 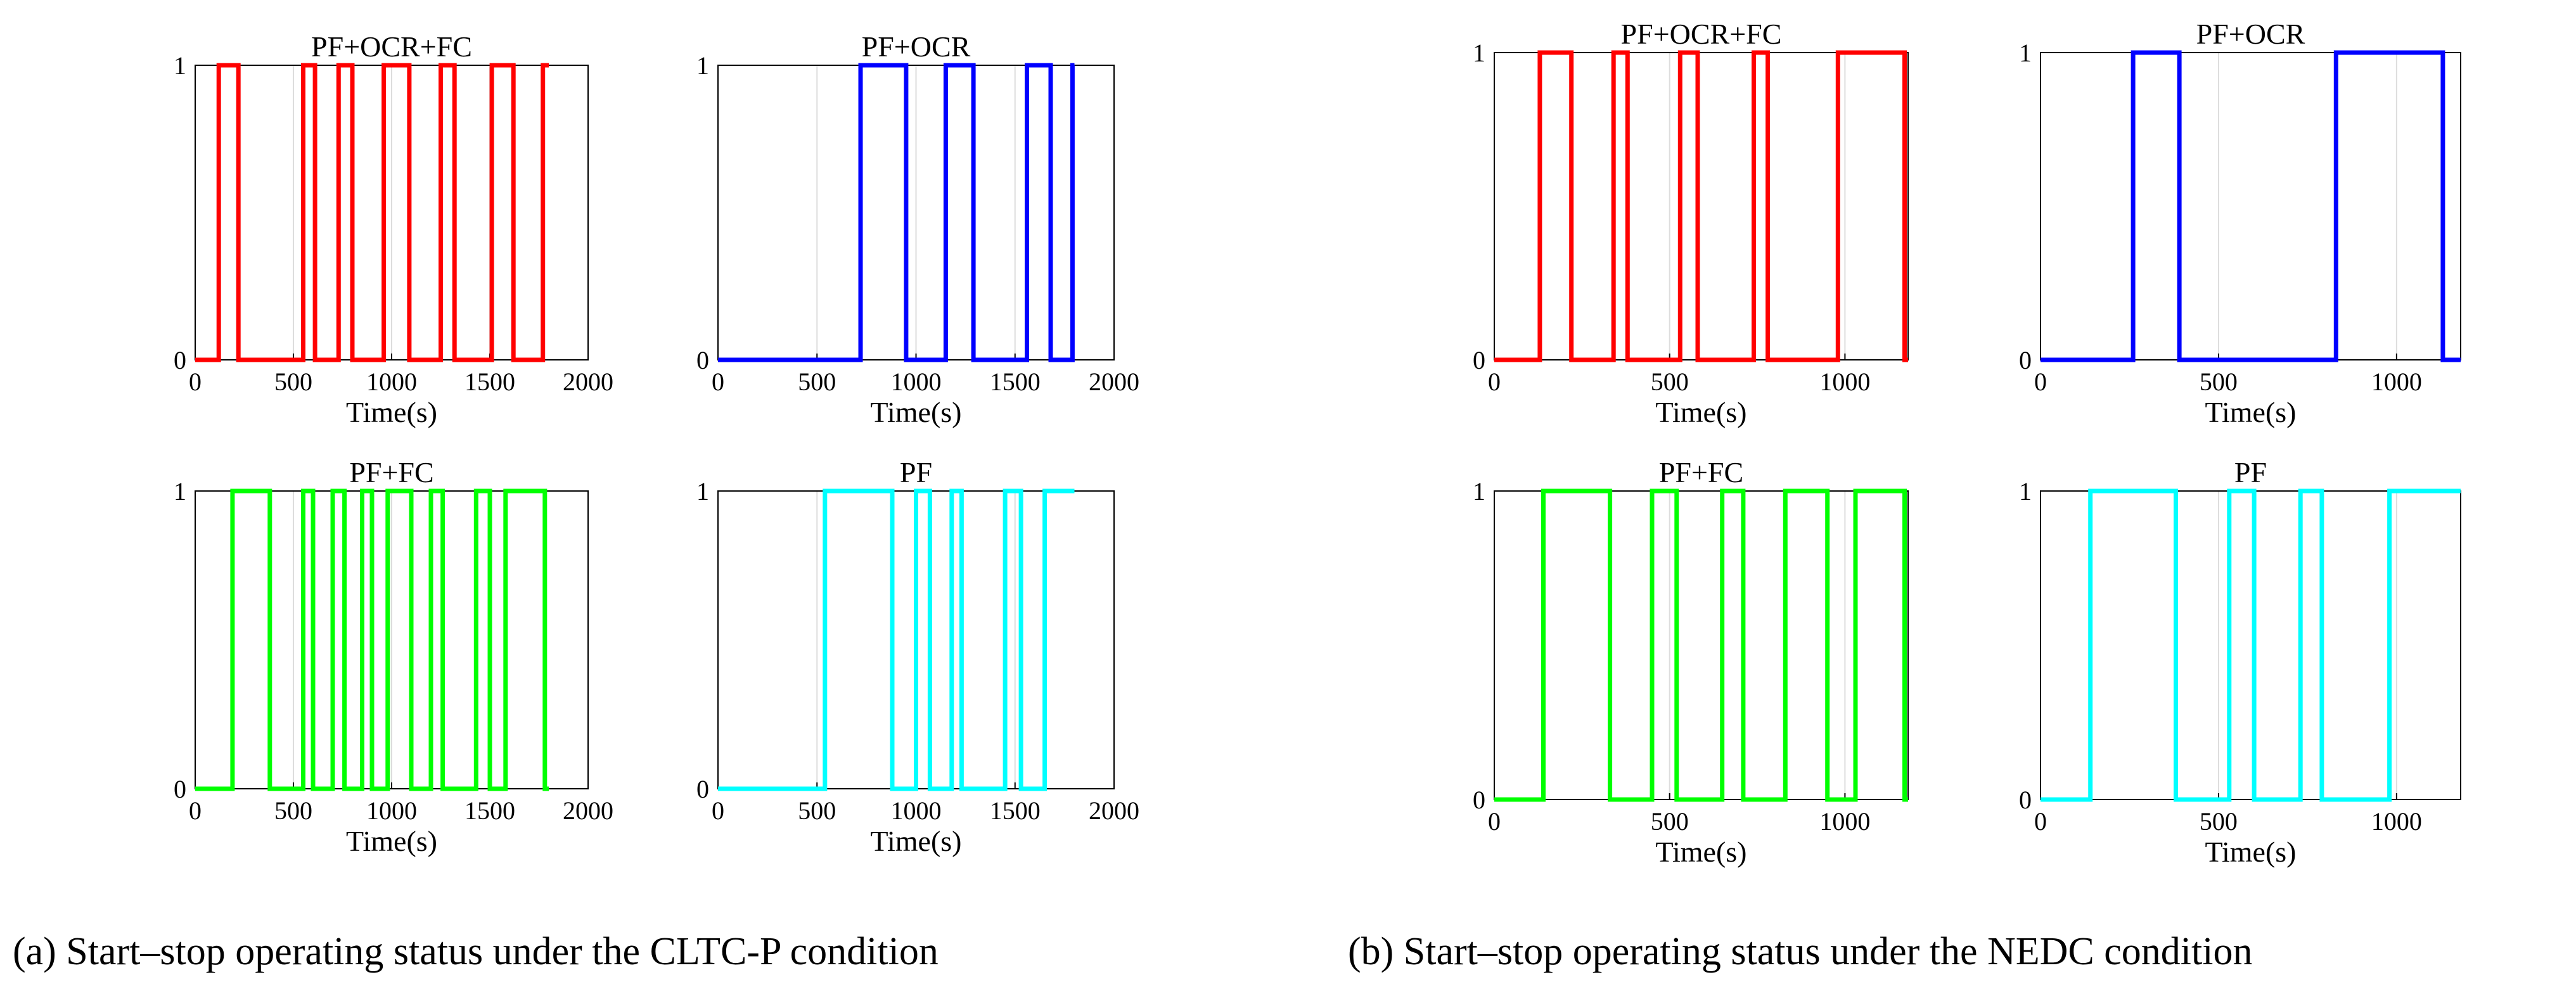 I want to click on chart-panel-7: 0 500 1000 0 1 PF+FC Time(s), so click(x=1691, y=662).